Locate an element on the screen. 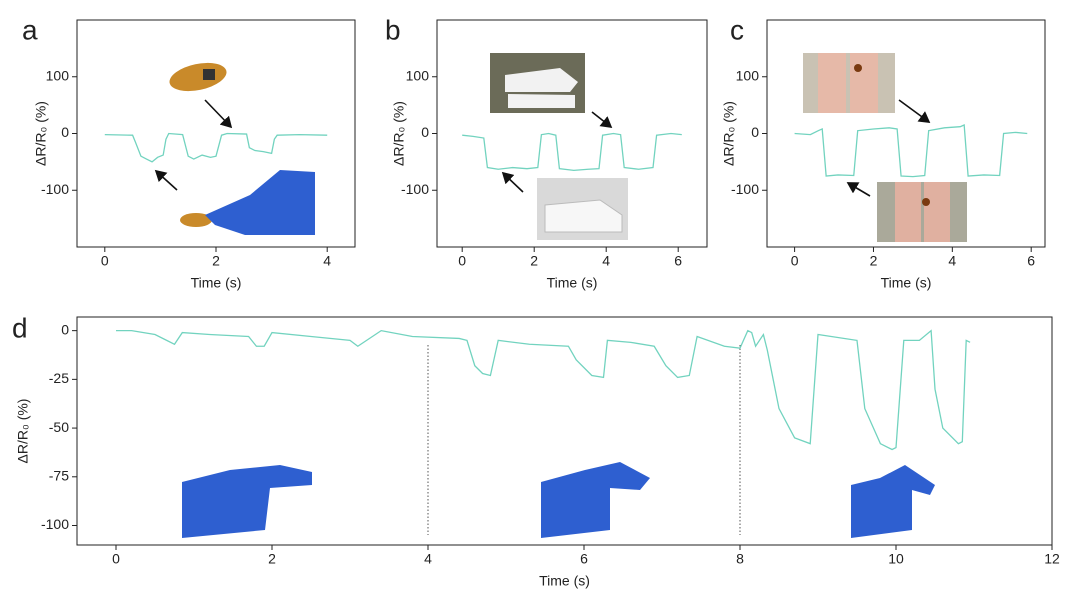 This screenshot has height=594, width=1067. x-tick-label: 10 is located at coordinates (896, 559).